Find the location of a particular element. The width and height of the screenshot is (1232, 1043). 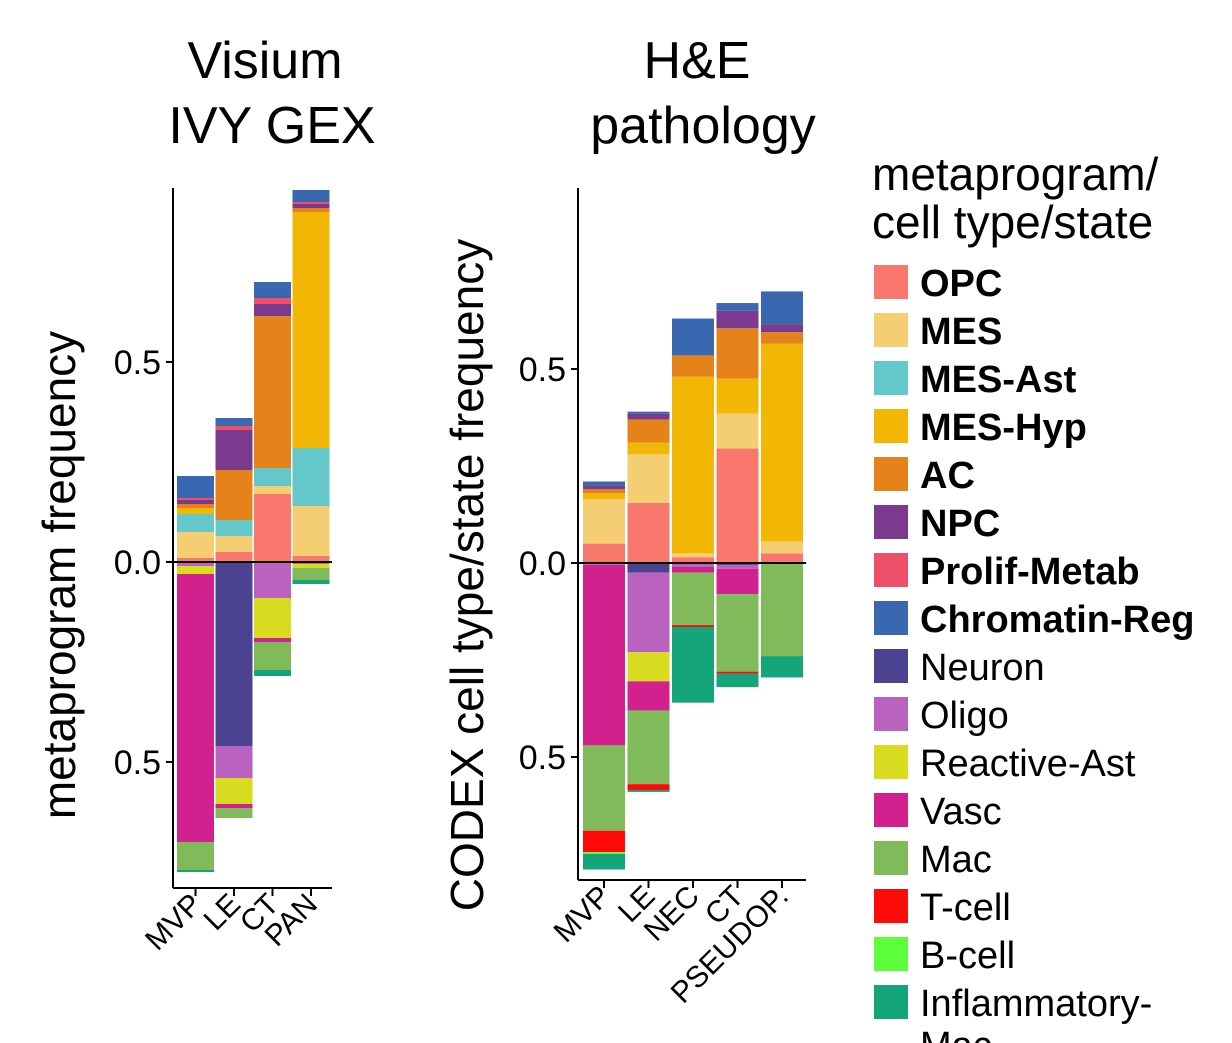

bar-segment-pan-mes-hyp is located at coordinates (311, 330).